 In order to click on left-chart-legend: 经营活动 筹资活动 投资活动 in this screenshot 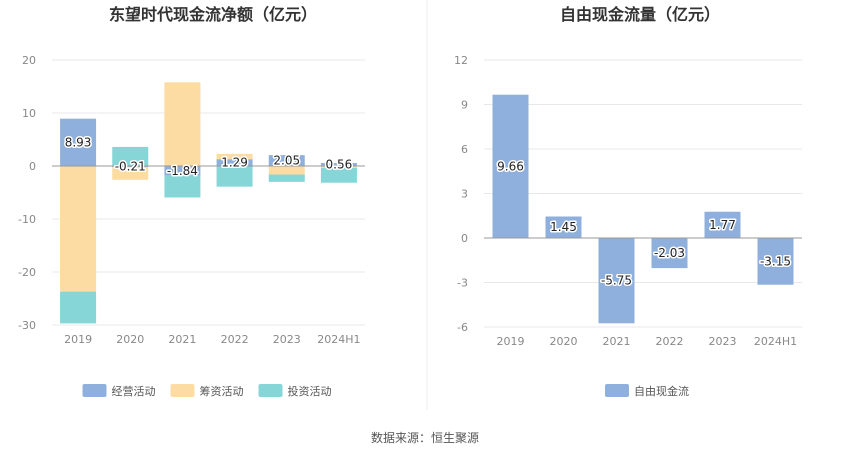, I will do `click(207, 391)`.